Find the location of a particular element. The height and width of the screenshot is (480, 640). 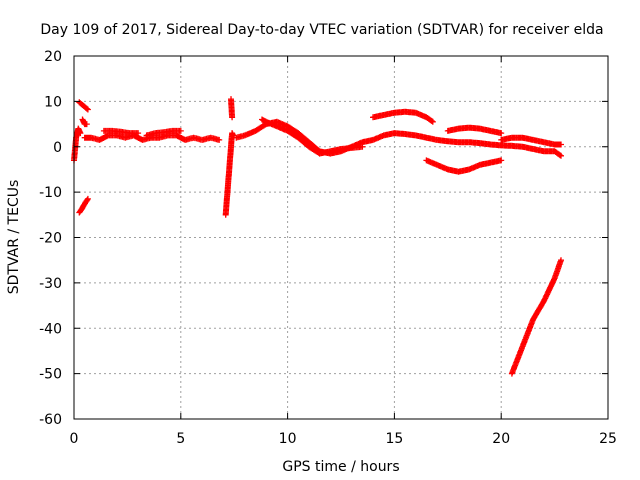

x-axis-label: GPS time / hours is located at coordinates (340, 467).